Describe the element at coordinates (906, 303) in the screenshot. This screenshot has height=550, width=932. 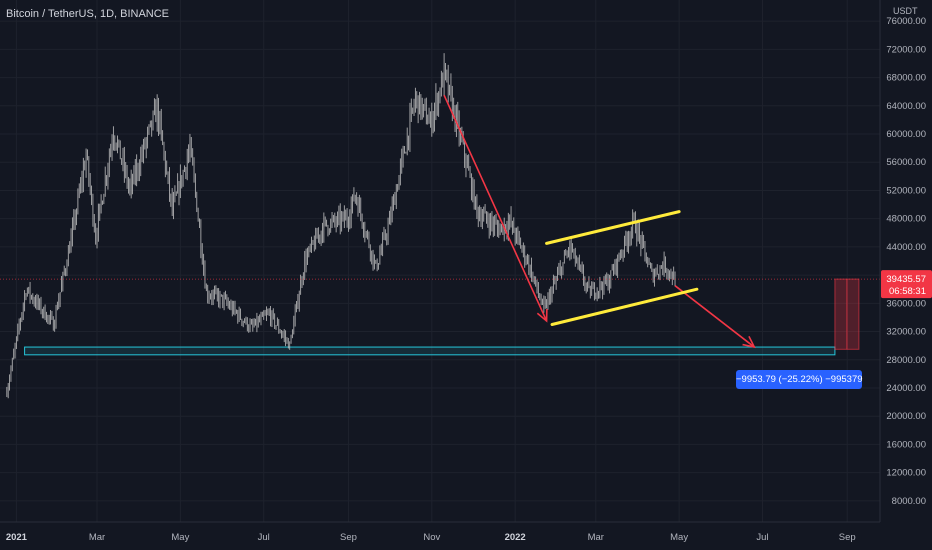
I see `price-tick-label: 36000.00` at that location.